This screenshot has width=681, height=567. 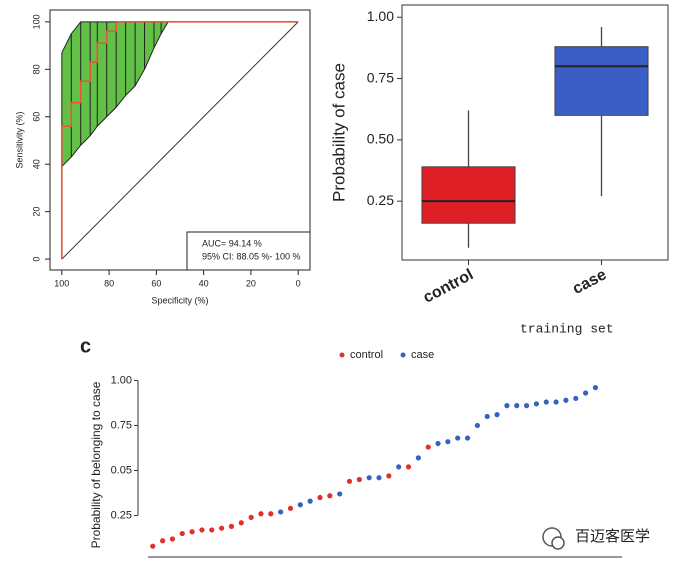 What do you see at coordinates (36, 212) in the screenshot?
I see `y-tick-label: 20` at bounding box center [36, 212].